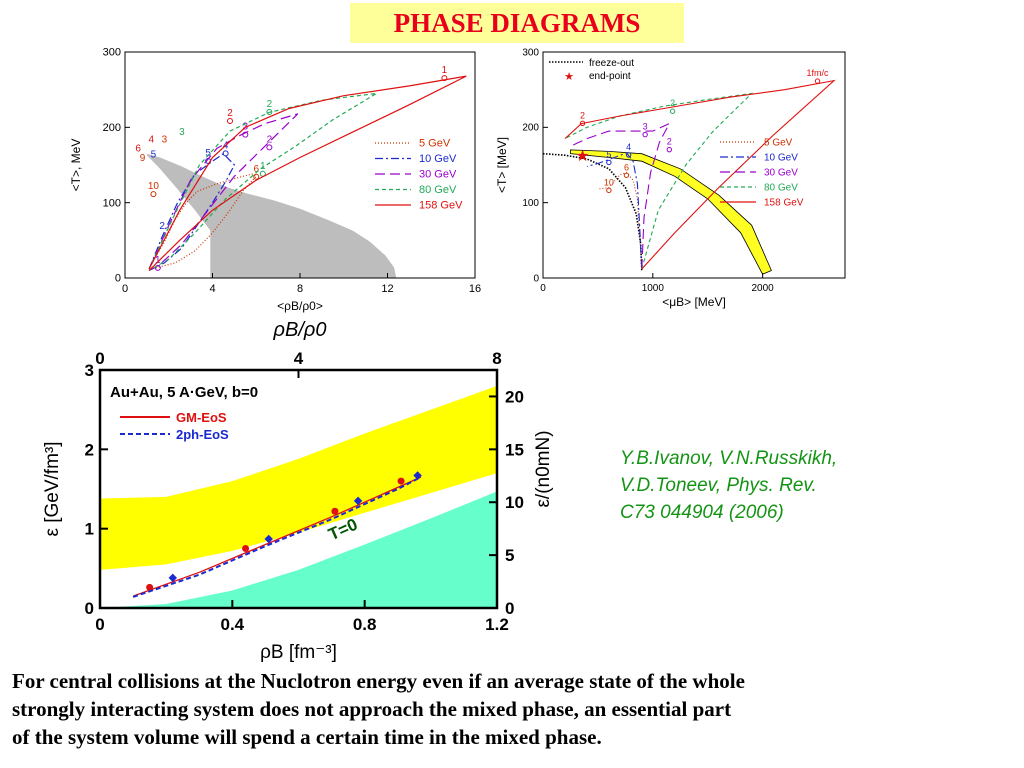  What do you see at coordinates (184, 392) in the screenshot?
I see `chart-title: Au+Au, 5 A·GeV, b=0` at bounding box center [184, 392].